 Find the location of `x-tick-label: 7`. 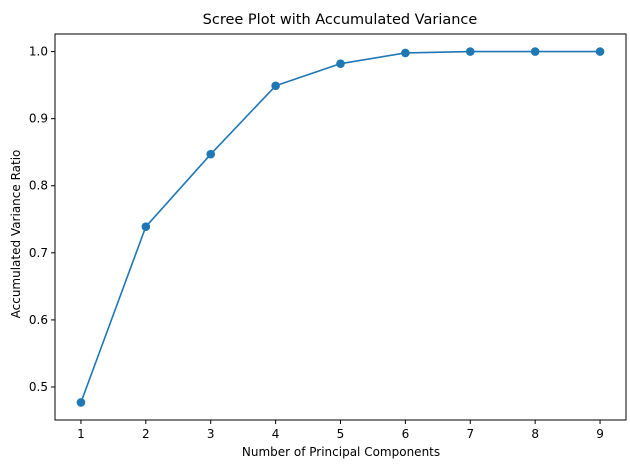

x-tick-label: 7 is located at coordinates (470, 434).